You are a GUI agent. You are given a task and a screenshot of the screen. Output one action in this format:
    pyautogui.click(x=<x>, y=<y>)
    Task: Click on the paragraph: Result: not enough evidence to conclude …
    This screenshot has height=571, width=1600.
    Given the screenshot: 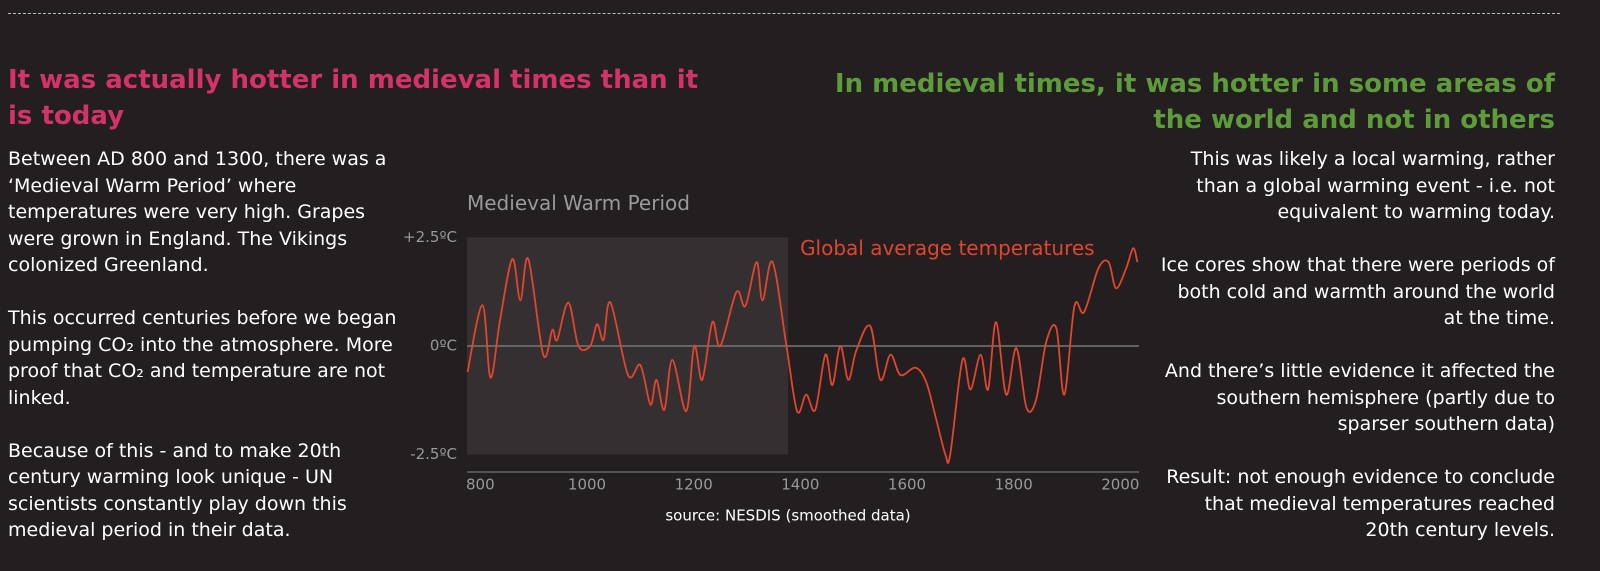 What is the action you would take?
    pyautogui.click(x=1360, y=503)
    